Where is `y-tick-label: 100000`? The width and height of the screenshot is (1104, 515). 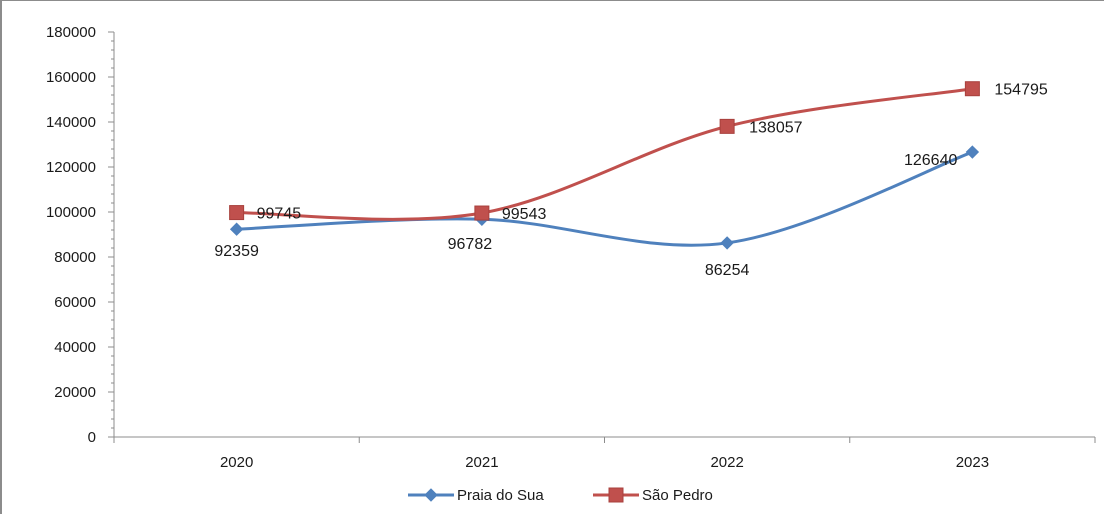 y-tick-label: 100000 is located at coordinates (71, 212).